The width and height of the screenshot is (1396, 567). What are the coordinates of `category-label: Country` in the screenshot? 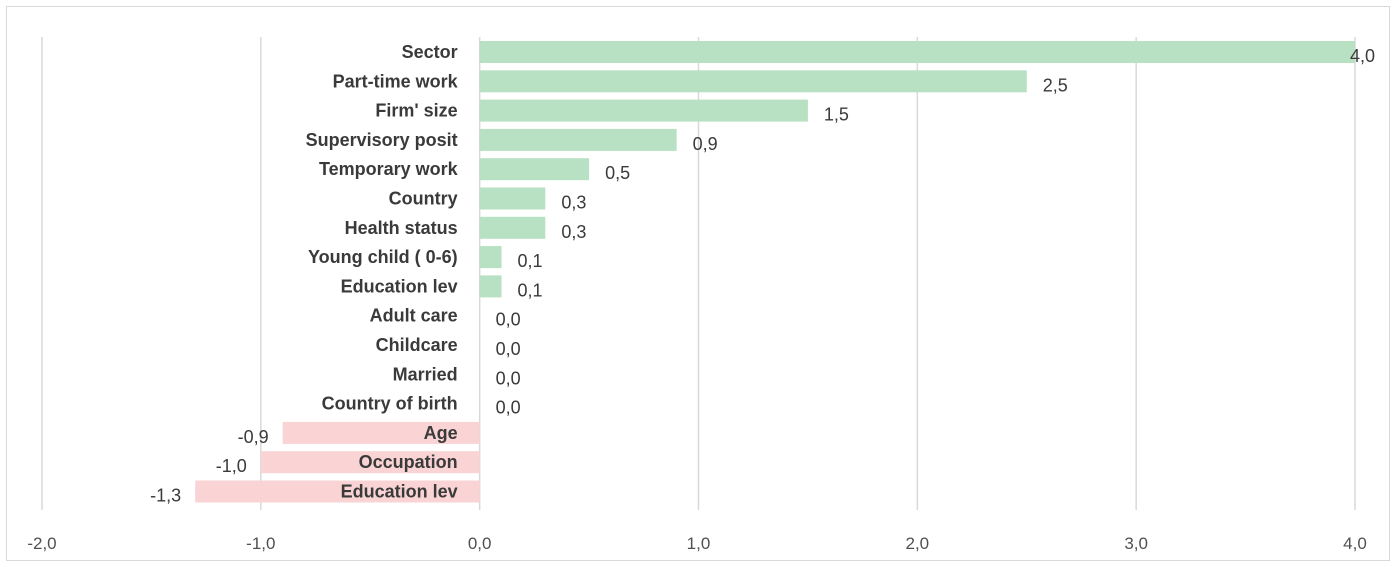 It's located at (423, 199).